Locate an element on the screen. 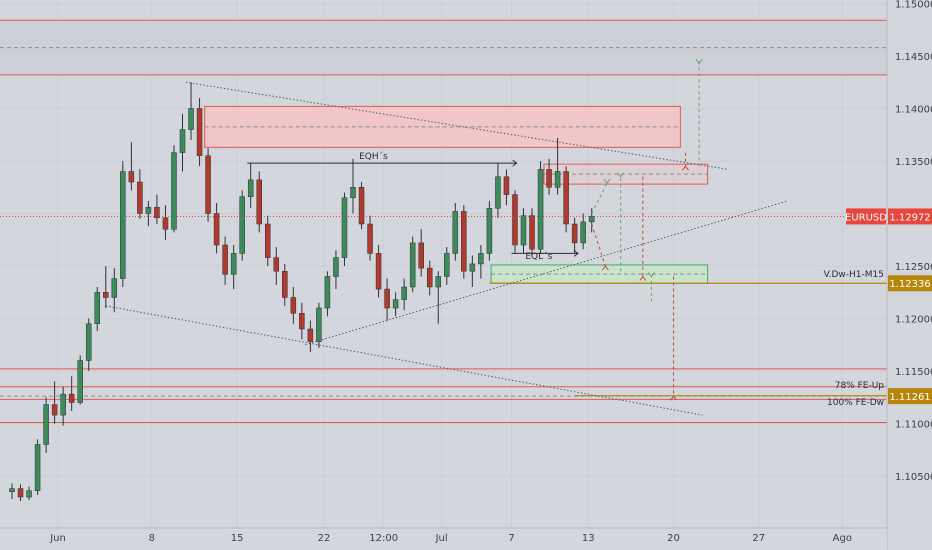 The height and width of the screenshot is (550, 932). time-tick-label: 22 is located at coordinates (324, 538).